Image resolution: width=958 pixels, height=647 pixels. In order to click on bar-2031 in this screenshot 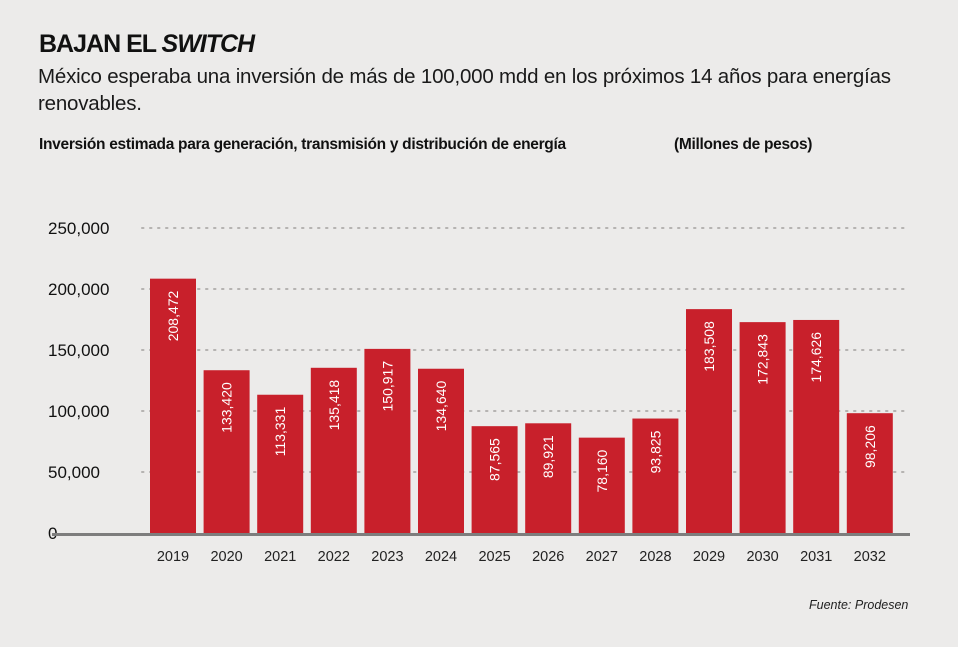, I will do `click(816, 426)`.